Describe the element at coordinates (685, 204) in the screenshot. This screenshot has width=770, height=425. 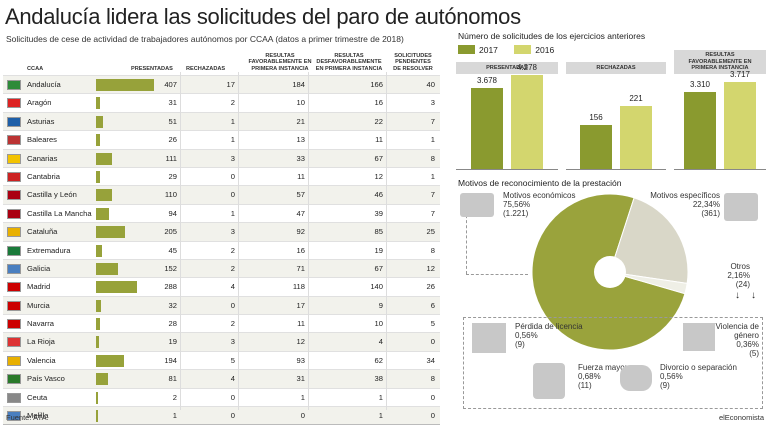
I see `slice-label-especificos: Motivos específicos 22,34% (361)` at that location.